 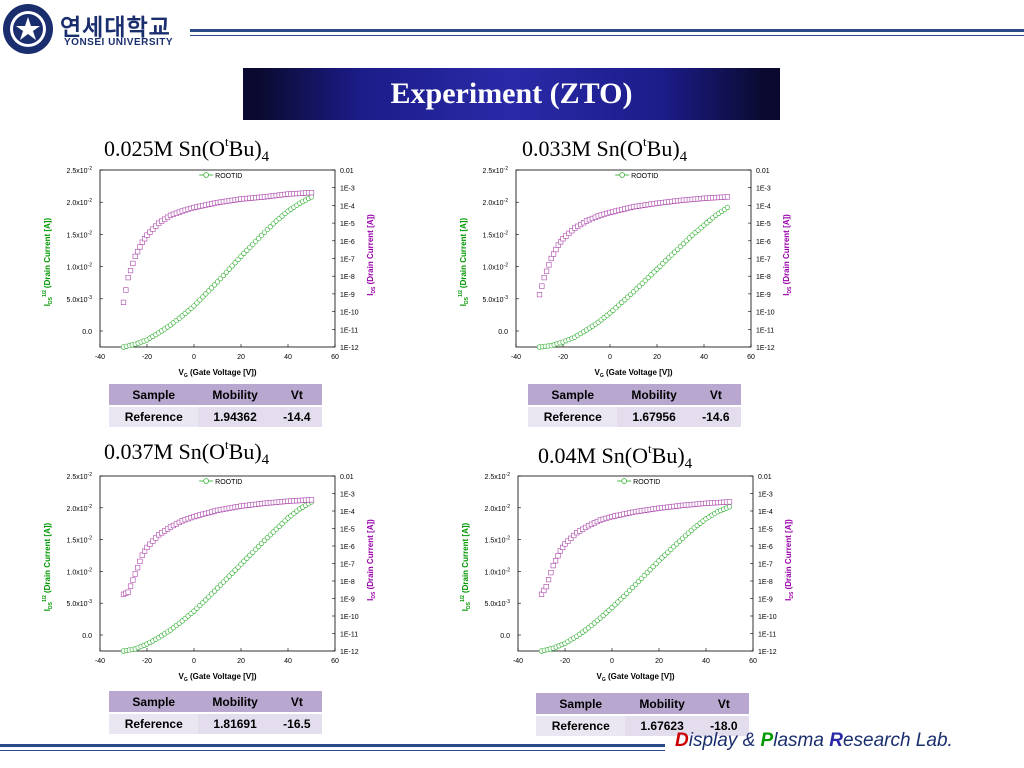 I want to click on y-right-tick-label: 1E-7, so click(x=347, y=565).